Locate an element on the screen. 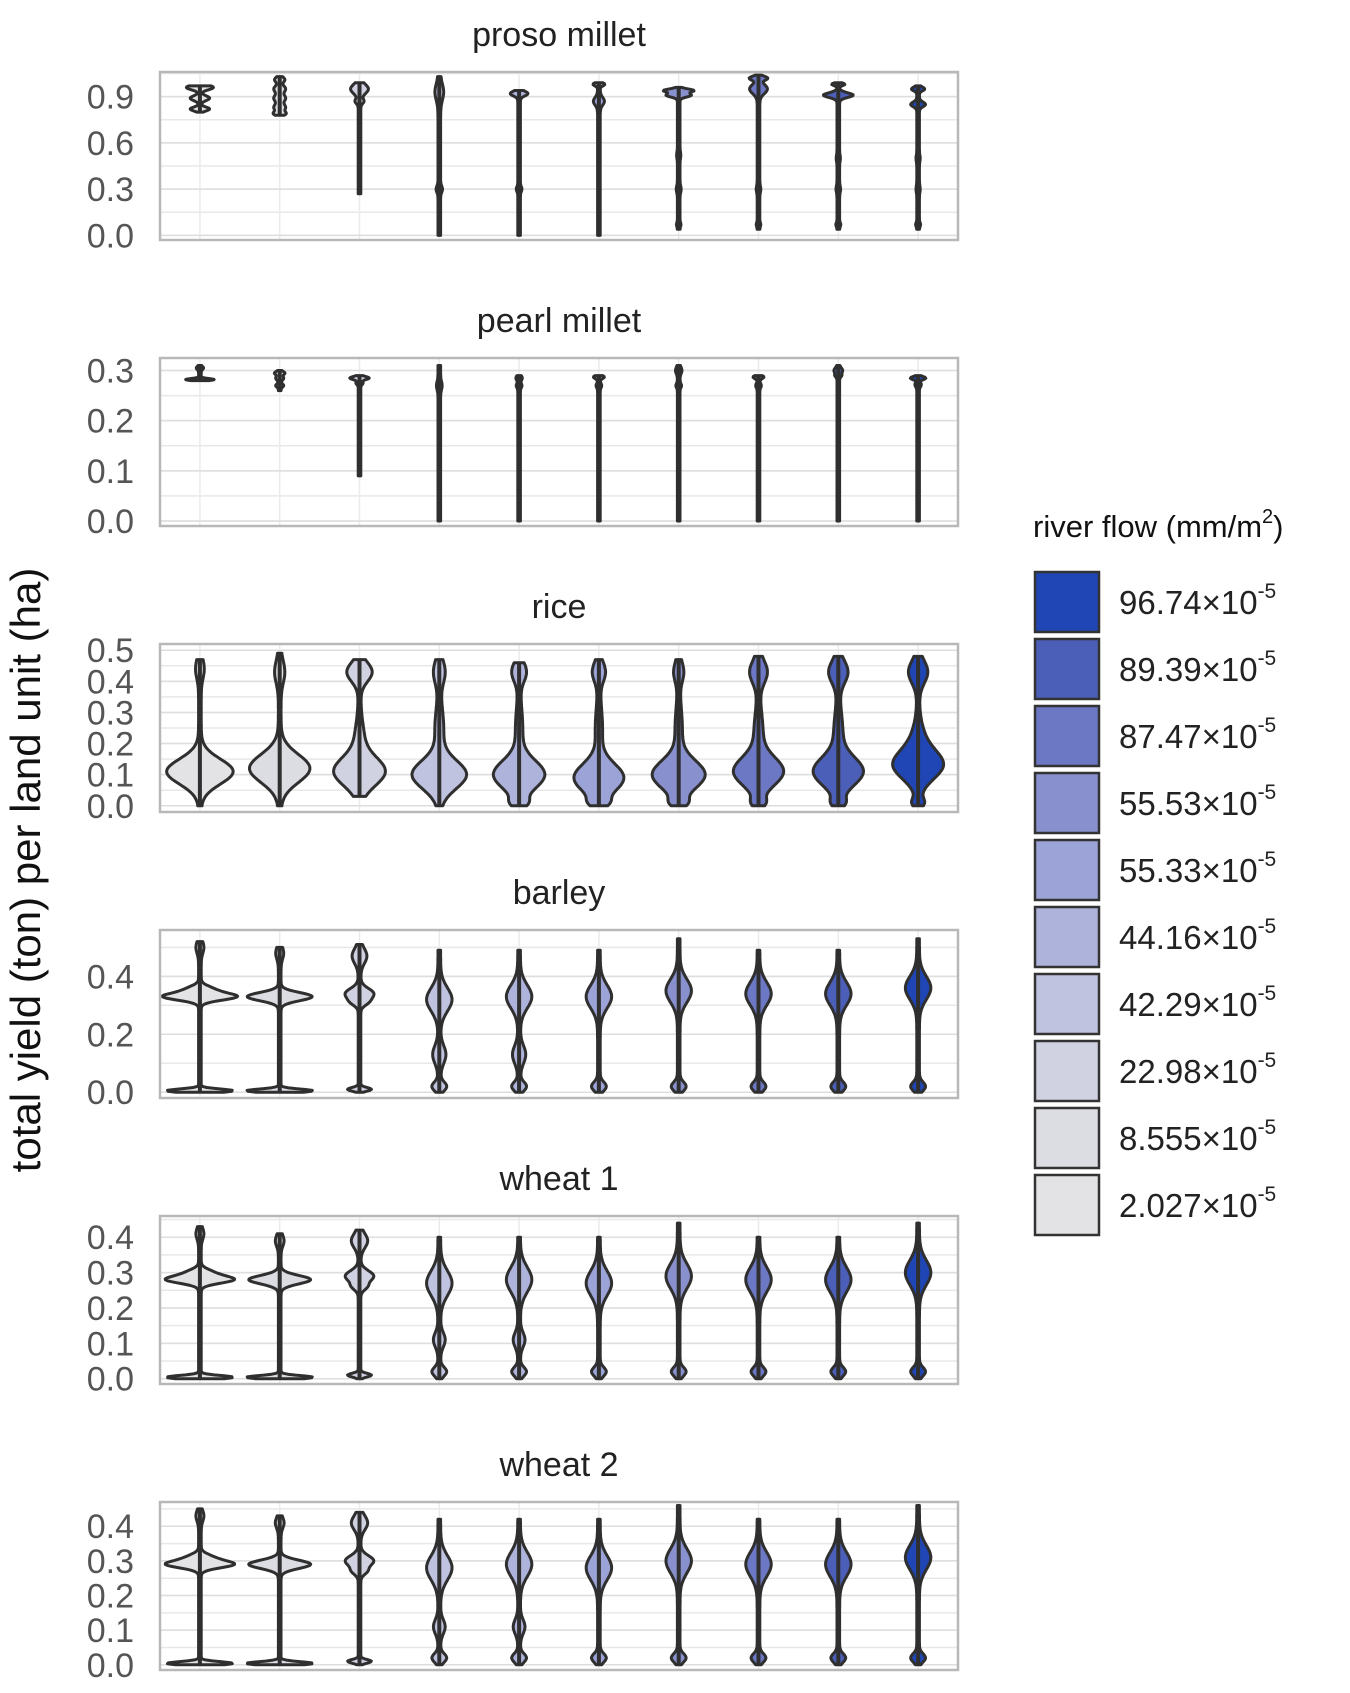  legend-title-end: ) is located at coordinates (1278, 526).